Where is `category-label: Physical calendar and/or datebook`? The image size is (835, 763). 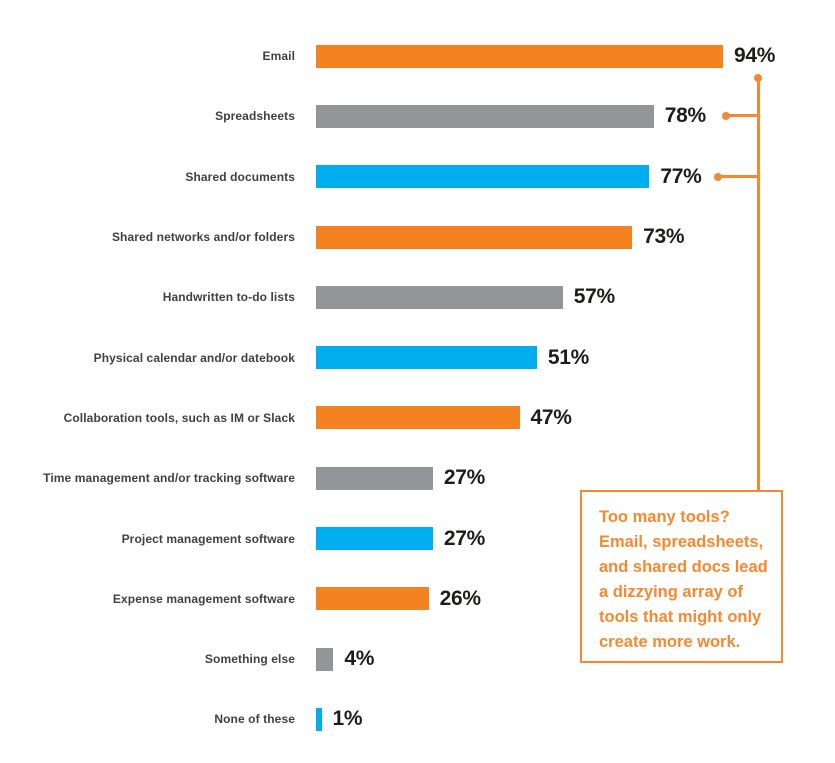 category-label: Physical calendar and/or datebook is located at coordinates (194, 357).